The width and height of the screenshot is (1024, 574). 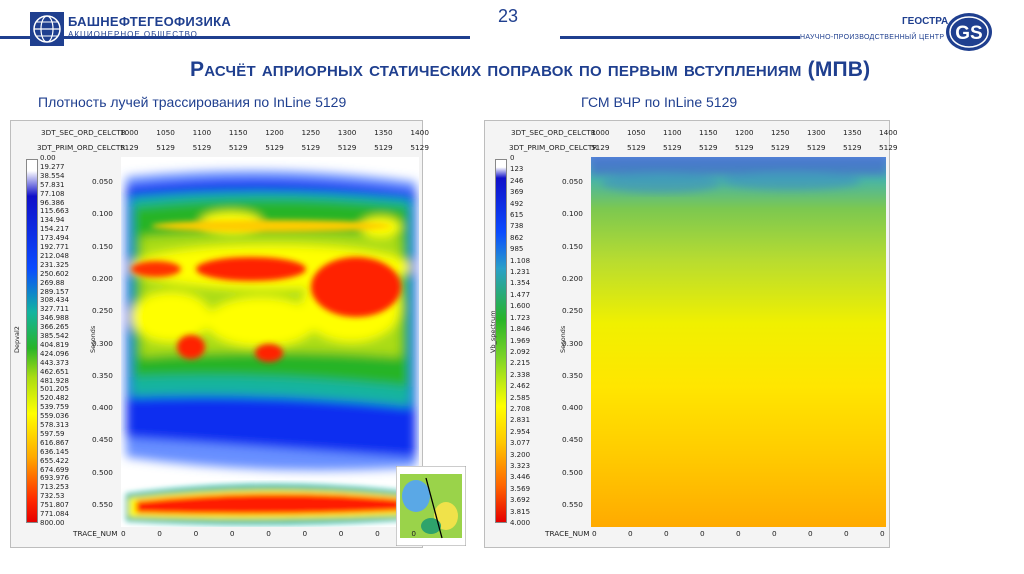 What do you see at coordinates (520, 283) in the screenshot?
I see `colorbar-tick-label: 1.354` at bounding box center [520, 283].